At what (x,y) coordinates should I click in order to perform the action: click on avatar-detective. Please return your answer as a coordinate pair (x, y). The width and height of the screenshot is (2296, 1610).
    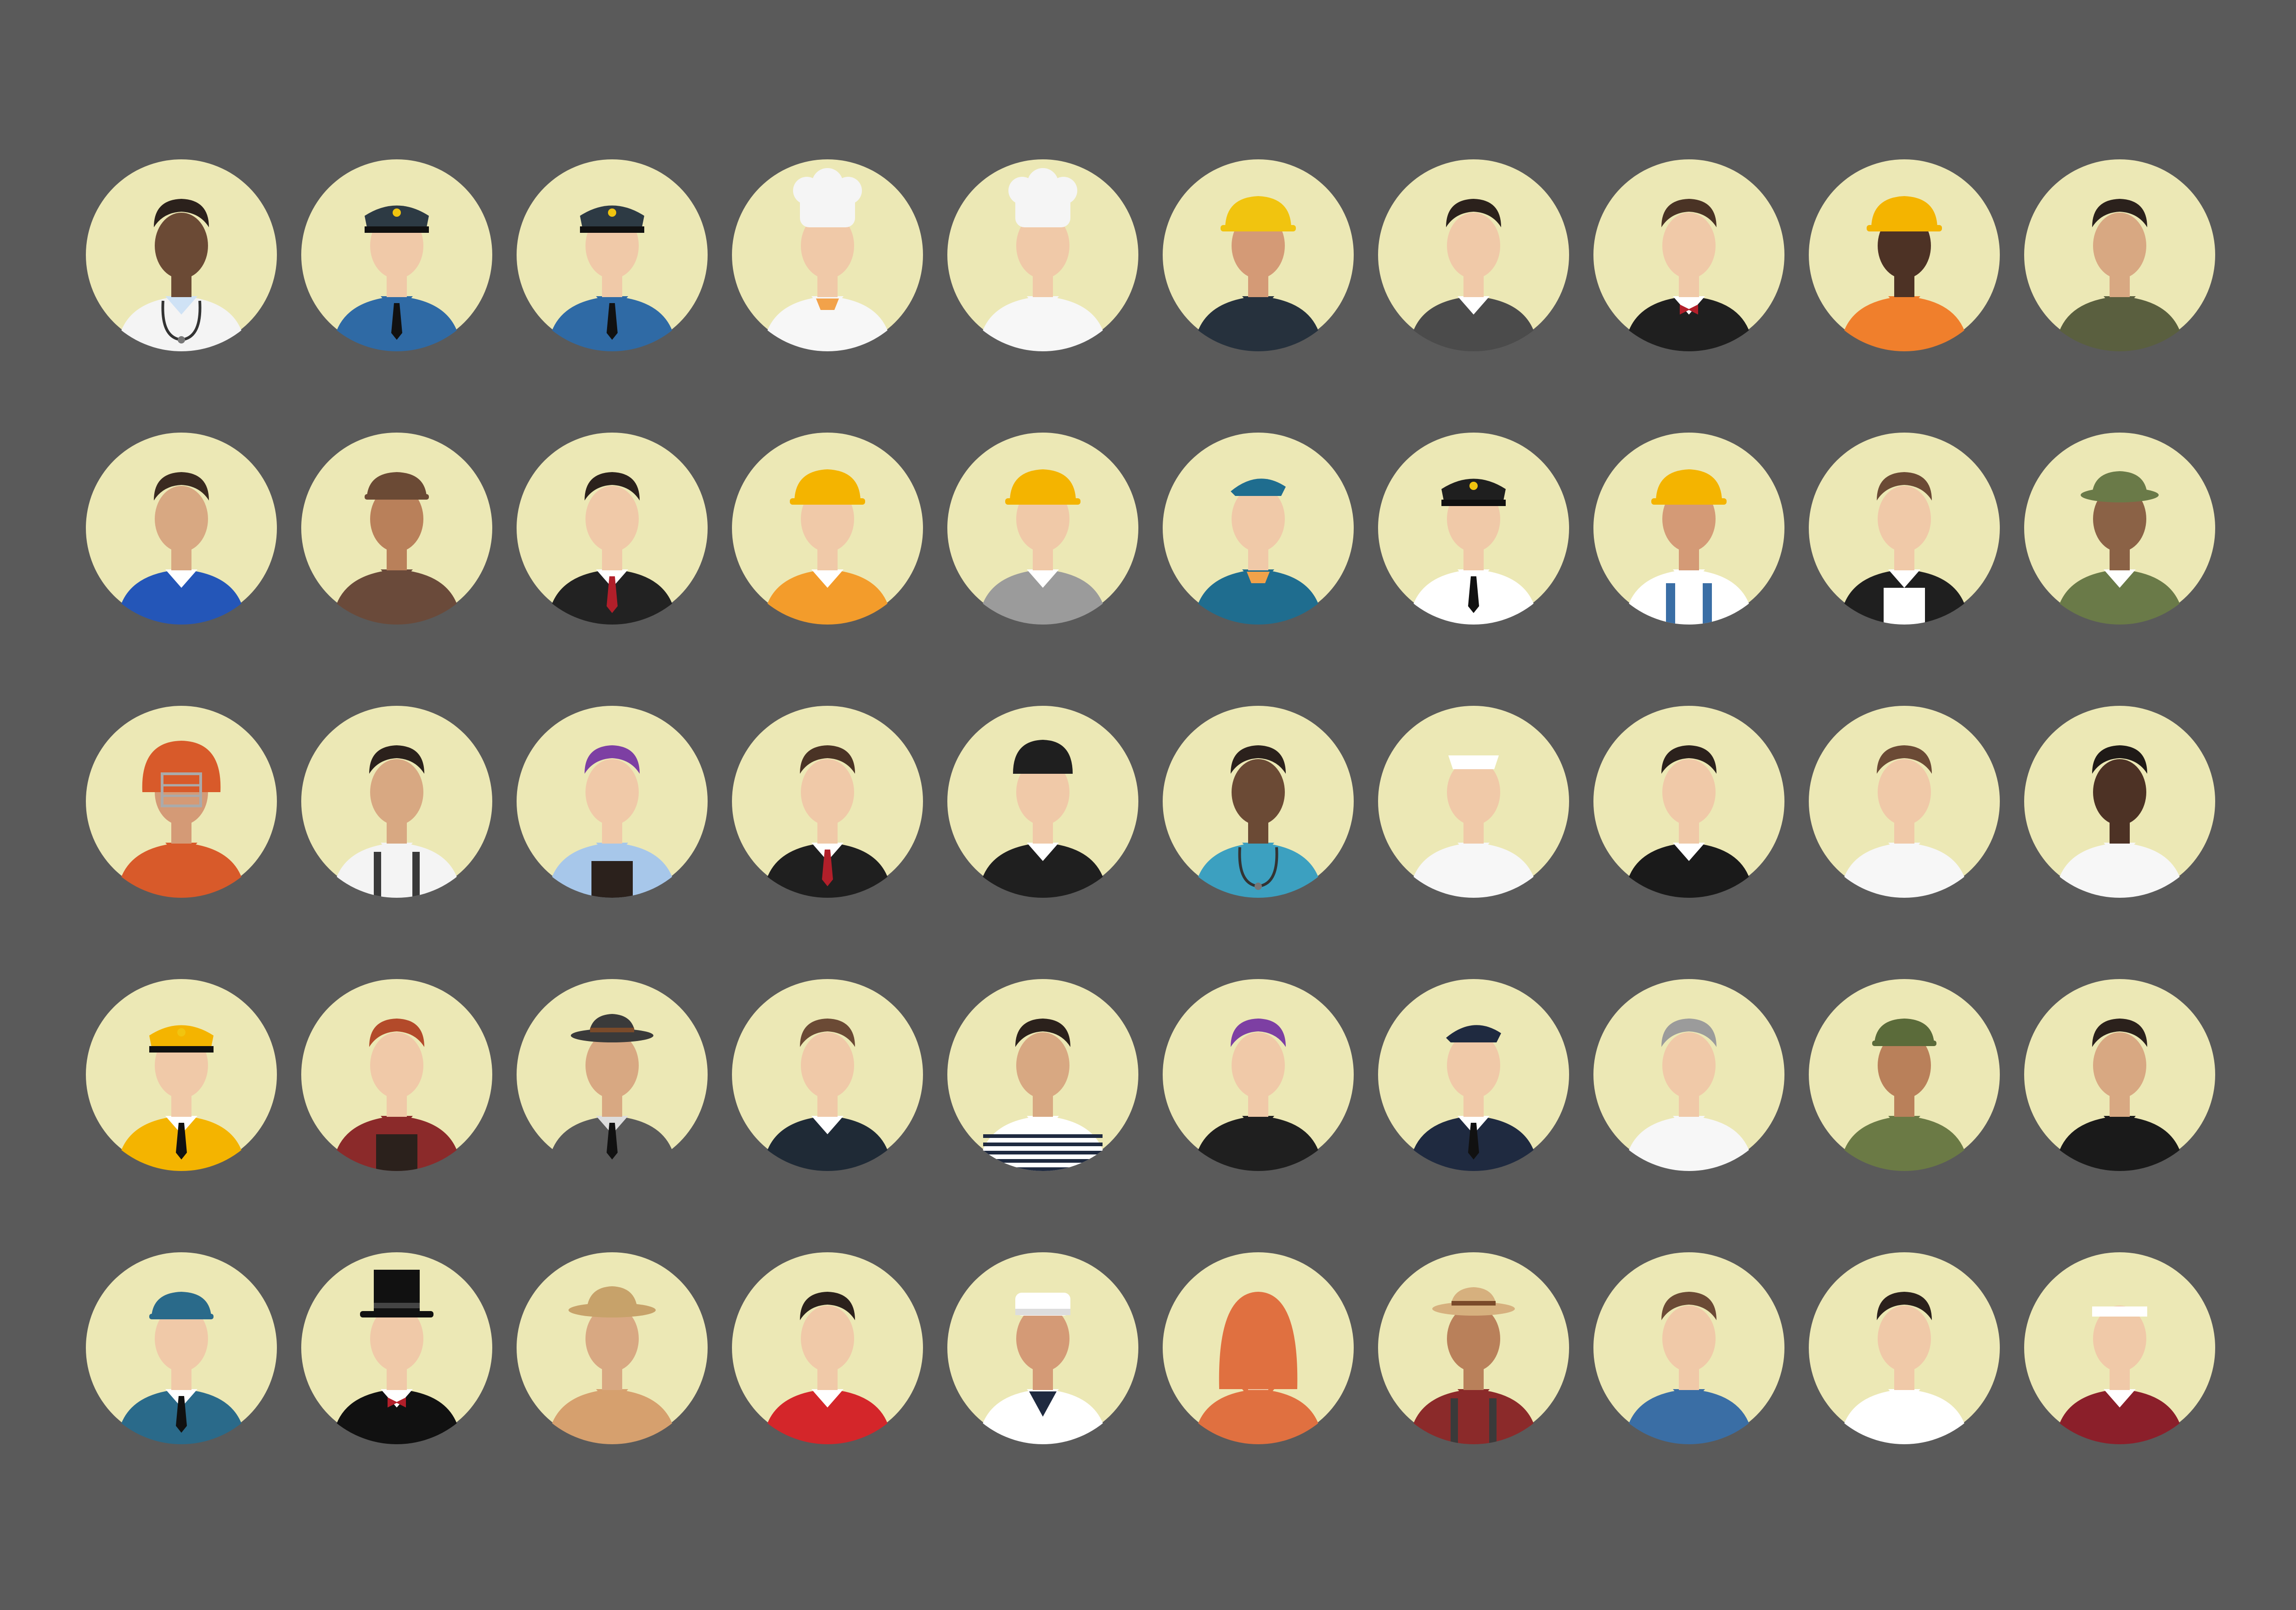
    Looking at the image, I should click on (613, 1074).